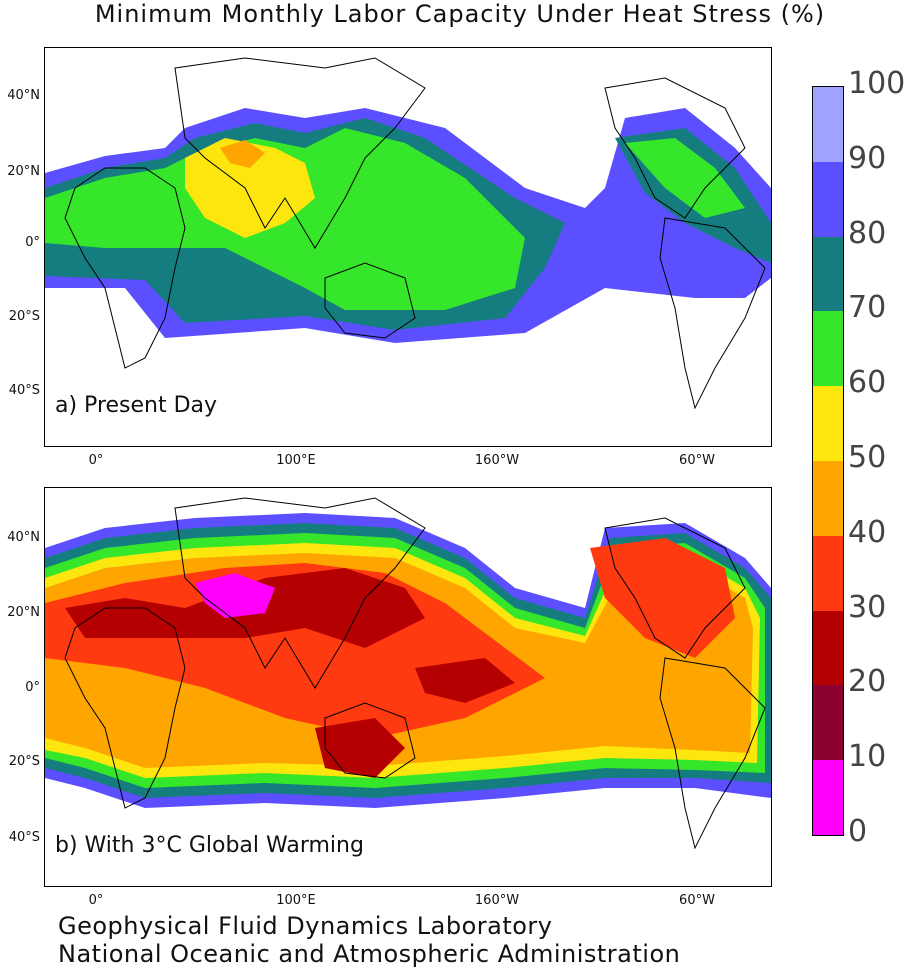 This screenshot has height=968, width=920. Describe the element at coordinates (867, 682) in the screenshot. I see `colorbar-label: 20` at that location.